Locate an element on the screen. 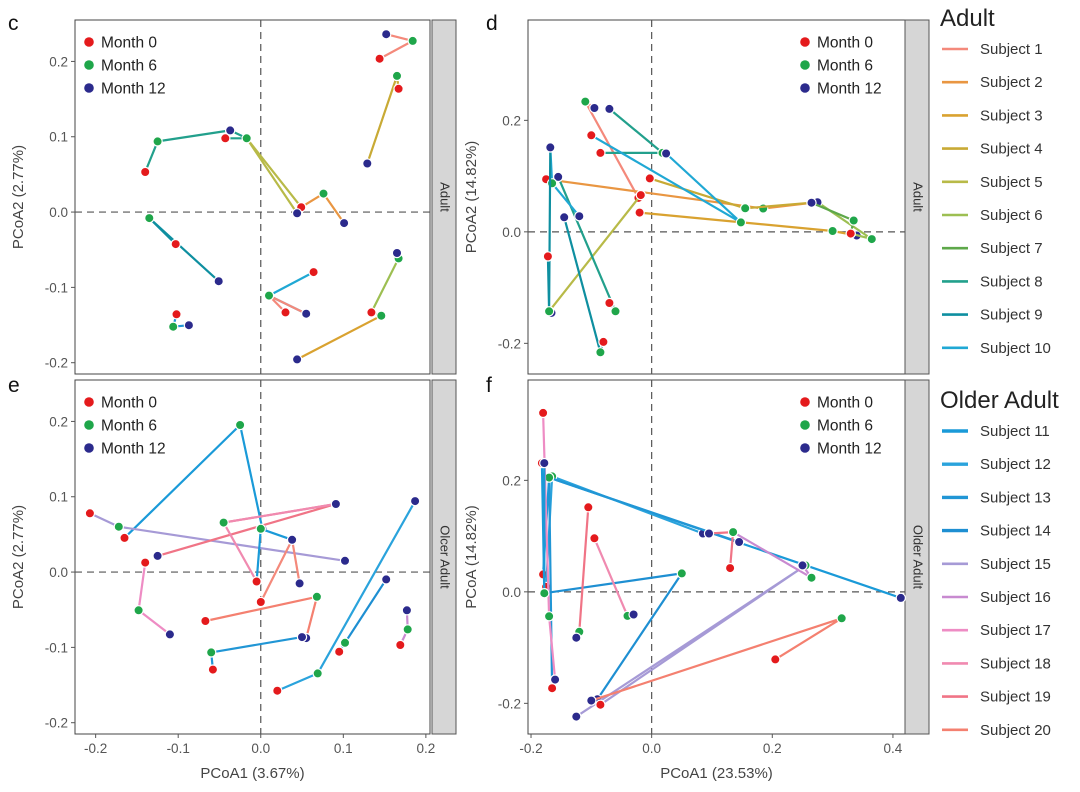 The image size is (1080, 792). panel-letter-e: e is located at coordinates (14, 385).